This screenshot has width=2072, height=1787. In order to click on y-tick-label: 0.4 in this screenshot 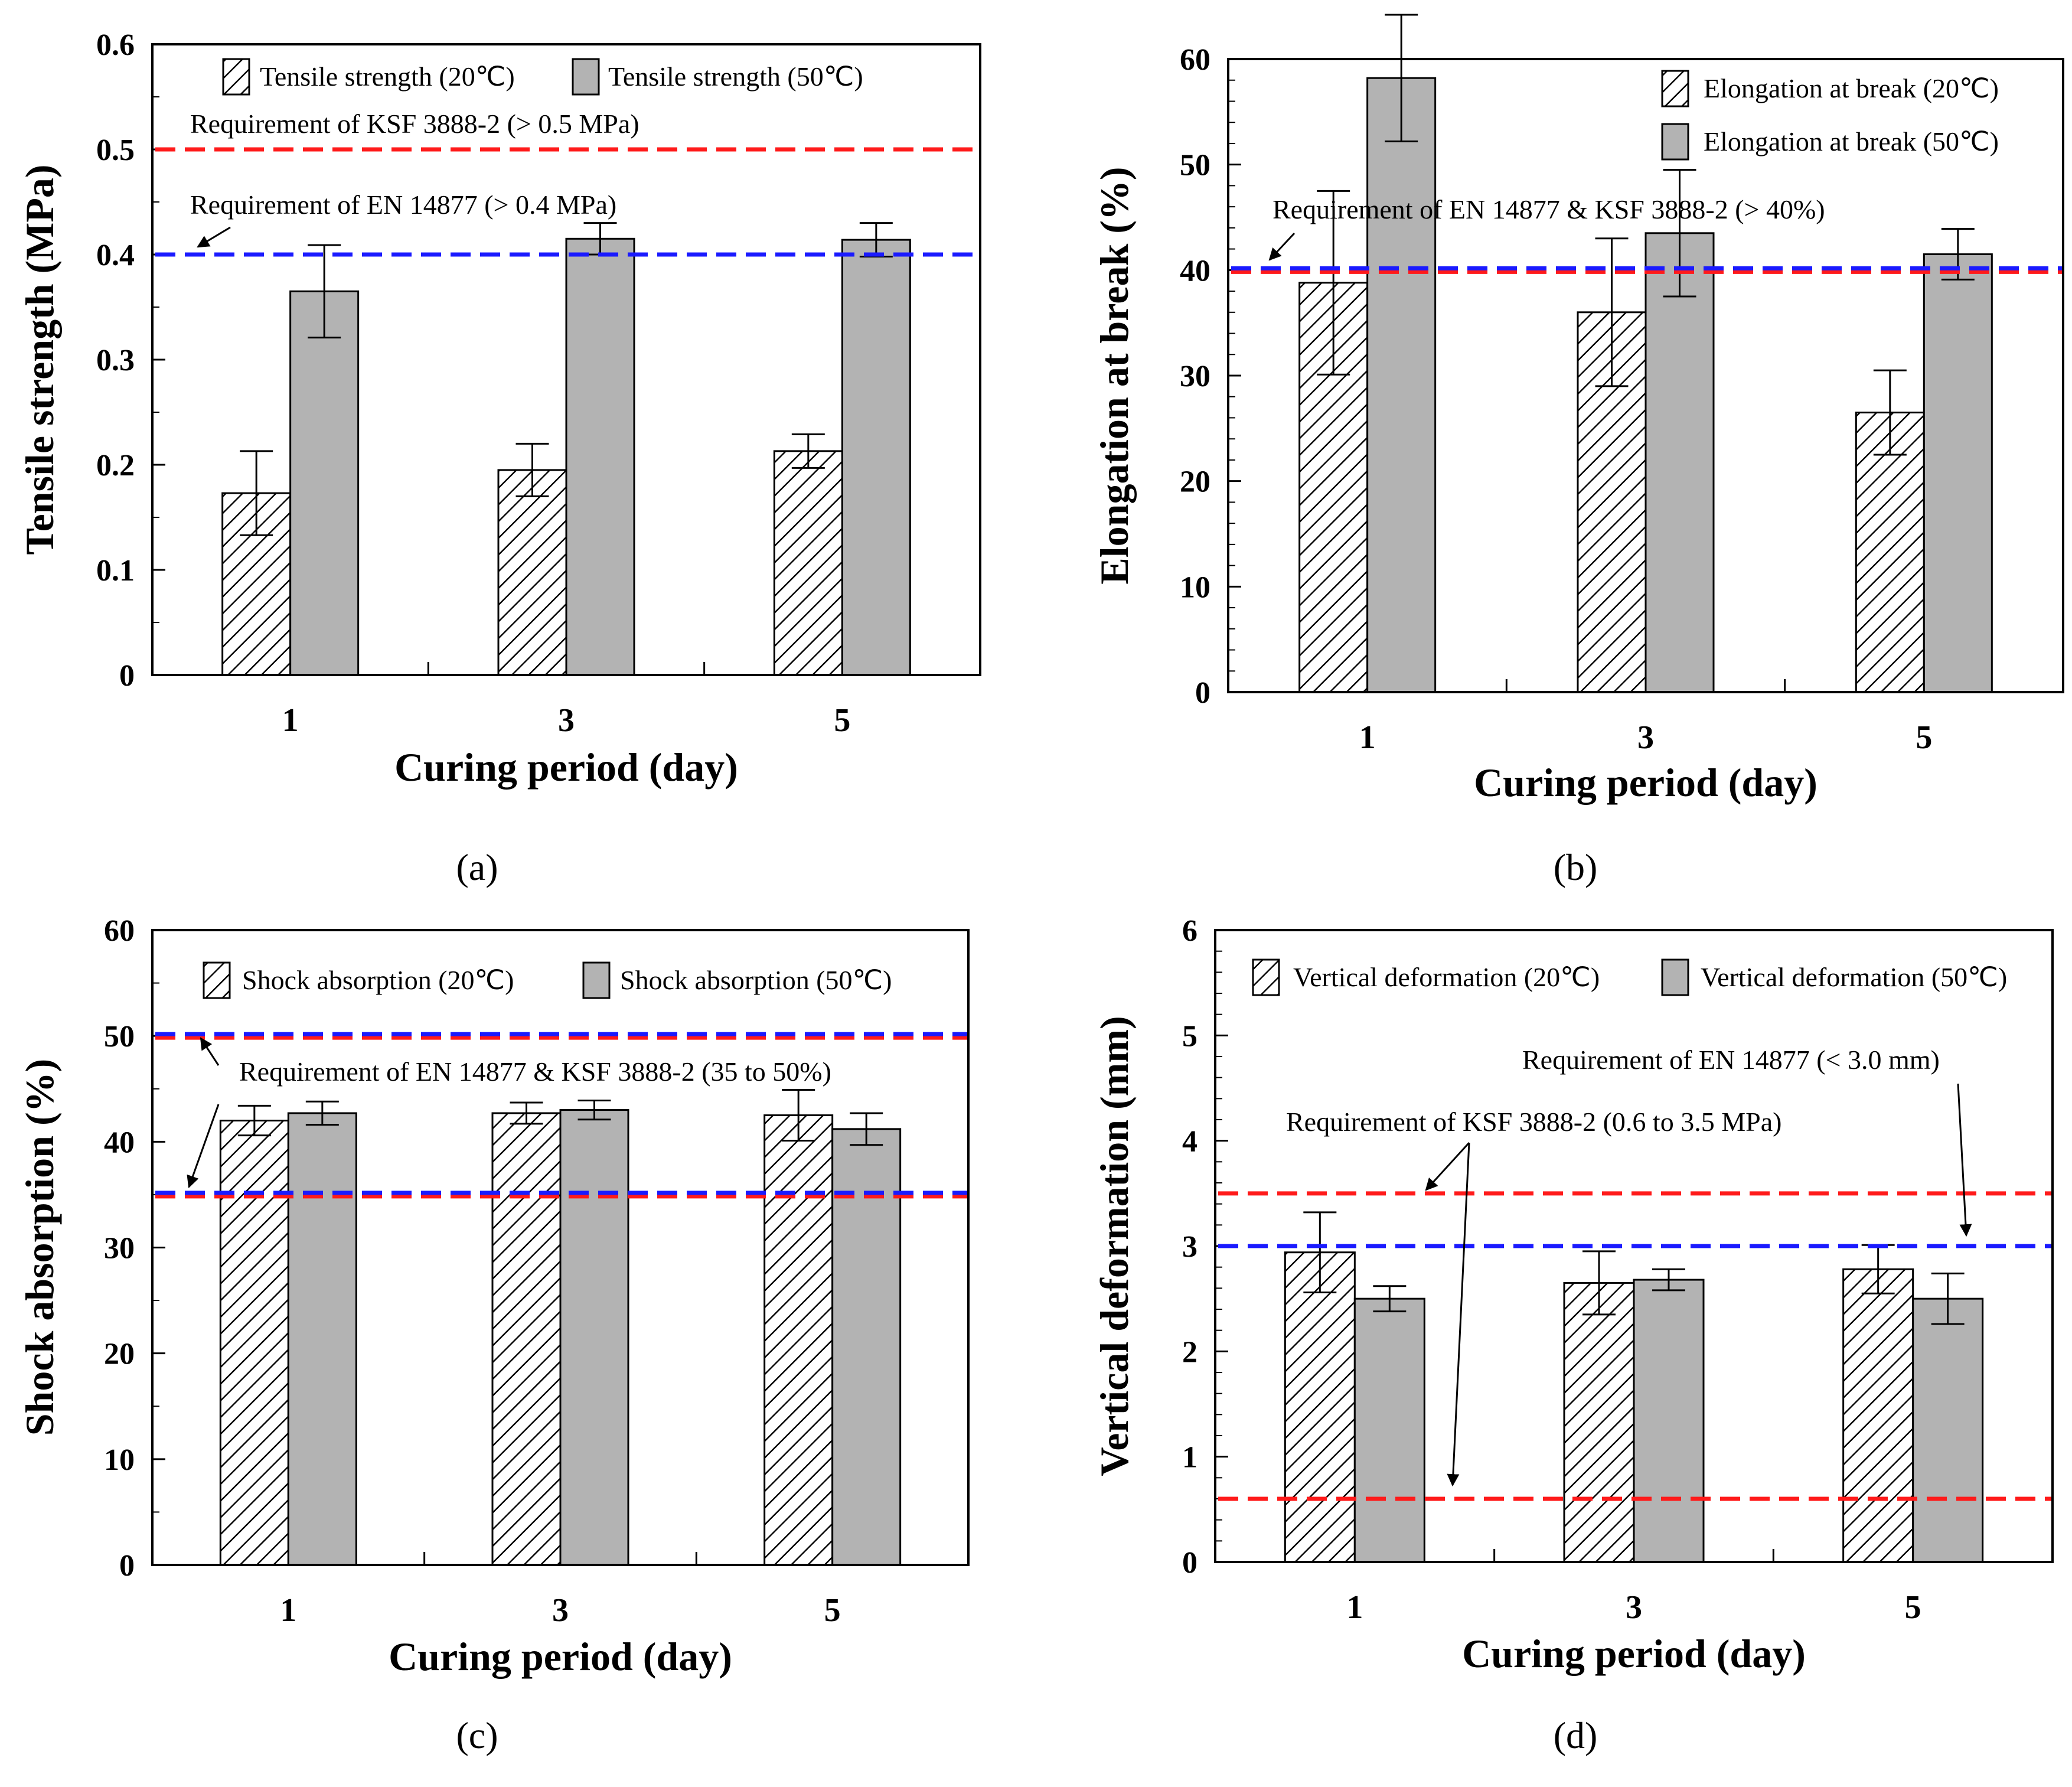, I will do `click(115, 255)`.